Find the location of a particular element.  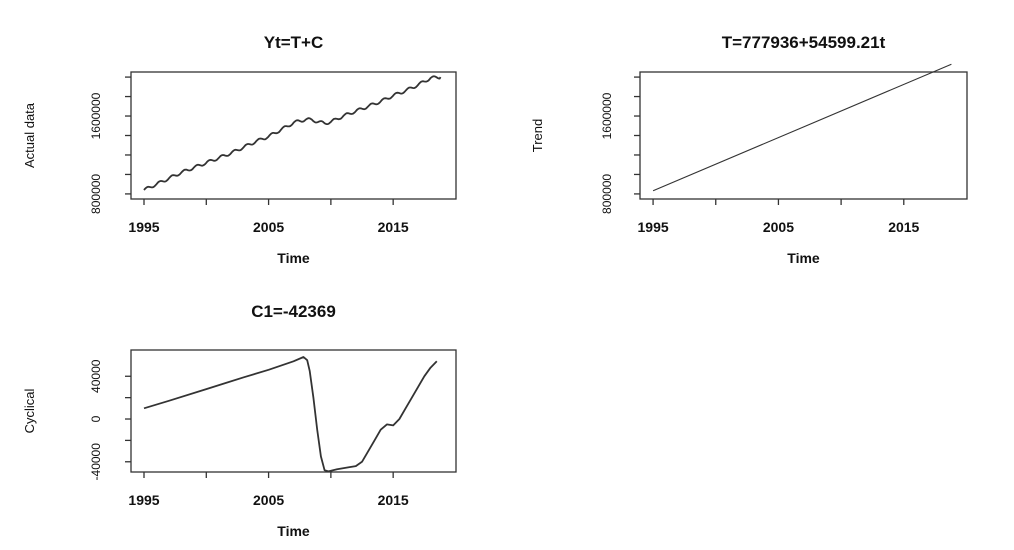

y-tick-label: 40000 is located at coordinates (96, 376).